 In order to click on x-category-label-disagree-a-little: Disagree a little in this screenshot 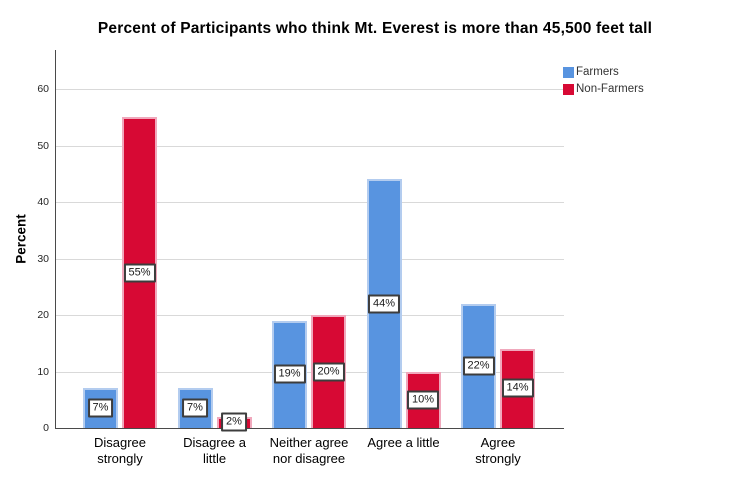, I will do `click(214, 450)`.